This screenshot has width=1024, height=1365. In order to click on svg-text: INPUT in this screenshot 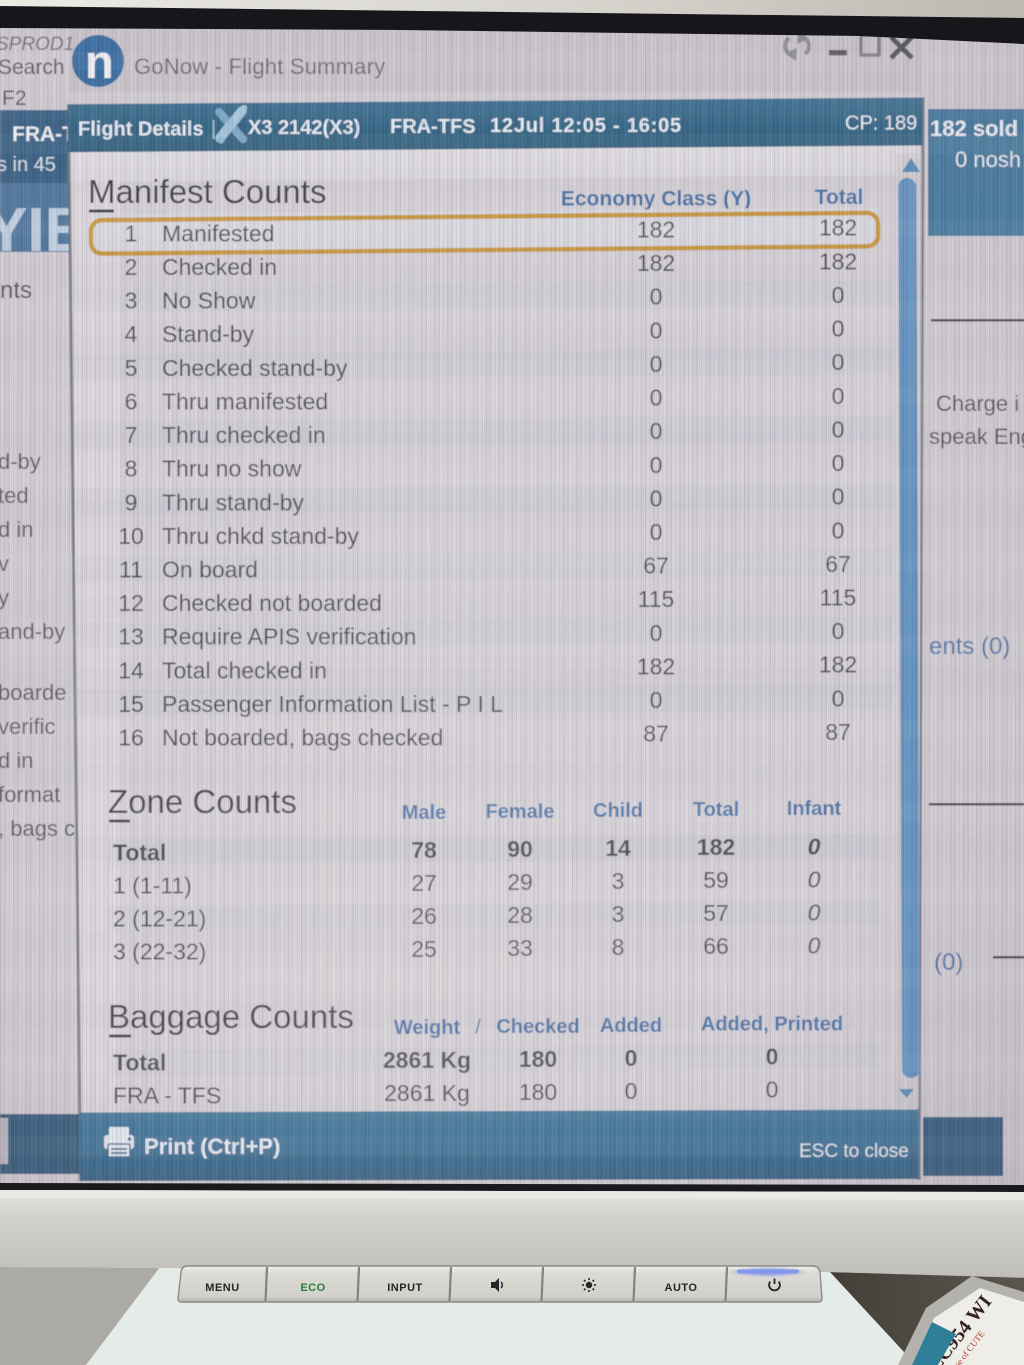, I will do `click(405, 1288)`.